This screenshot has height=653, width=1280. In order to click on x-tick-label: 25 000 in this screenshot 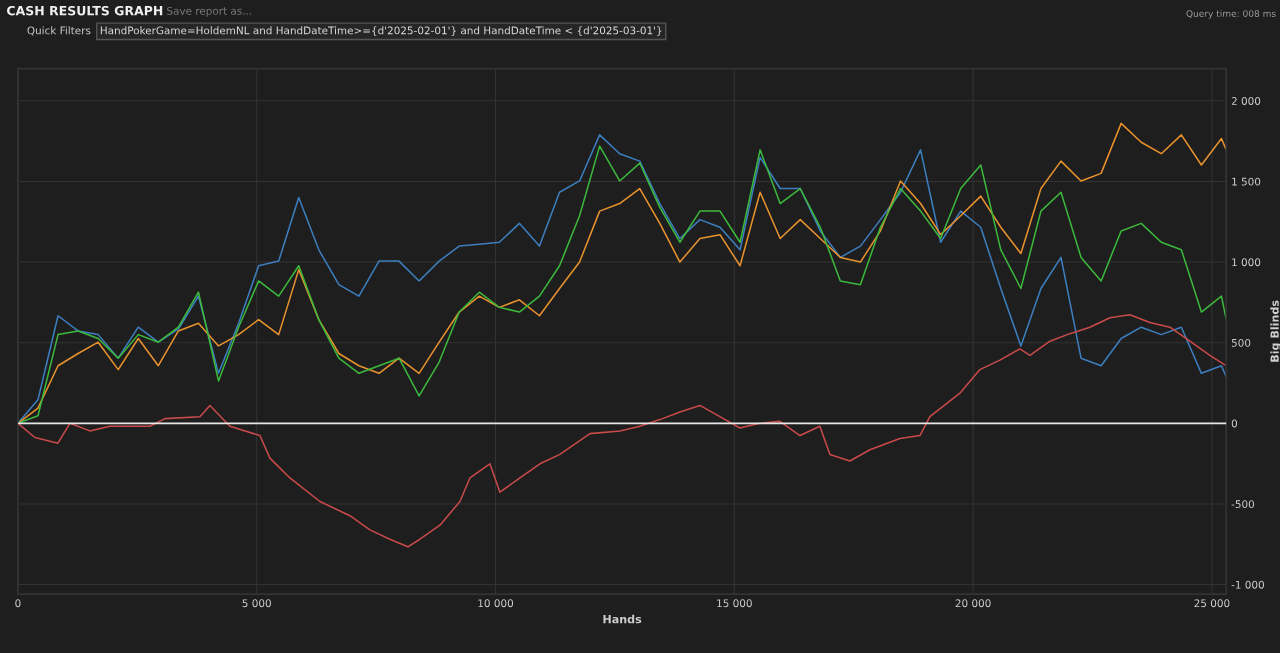, I will do `click(1212, 603)`.